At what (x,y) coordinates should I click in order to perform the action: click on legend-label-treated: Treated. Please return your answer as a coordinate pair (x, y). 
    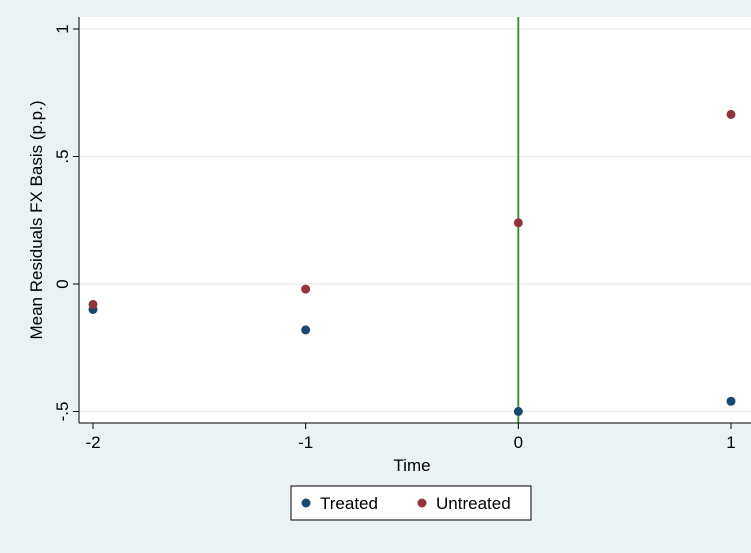
    Looking at the image, I should click on (349, 503).